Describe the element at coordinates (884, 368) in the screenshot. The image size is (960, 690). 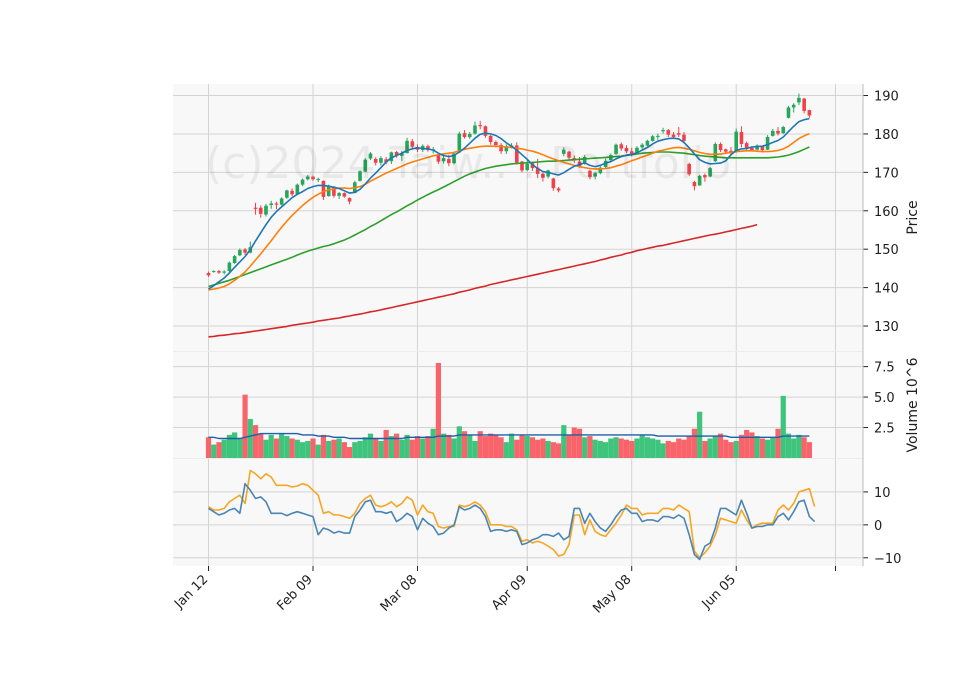
I see `volume-tick-label: 7.5` at that location.